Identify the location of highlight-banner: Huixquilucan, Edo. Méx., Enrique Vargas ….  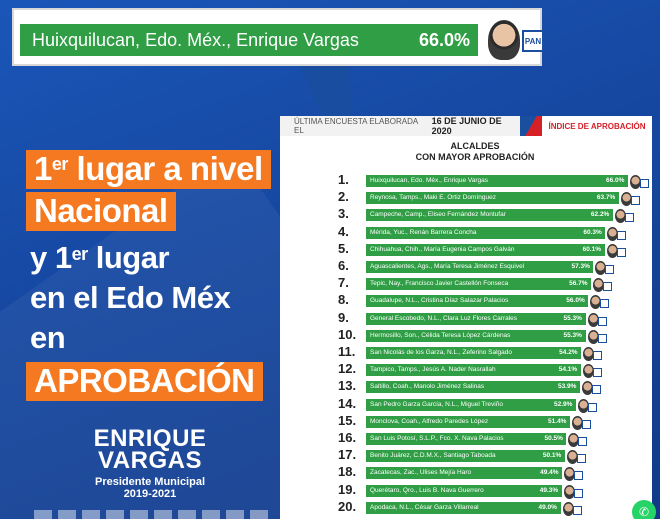
(278, 37).